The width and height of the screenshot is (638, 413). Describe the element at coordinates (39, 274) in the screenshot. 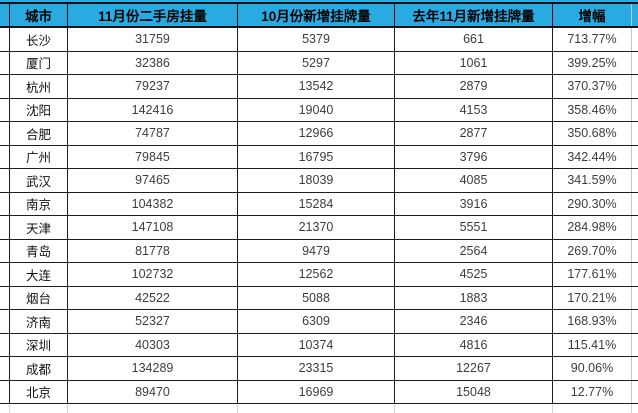

I see `city-cell: 大连` at that location.